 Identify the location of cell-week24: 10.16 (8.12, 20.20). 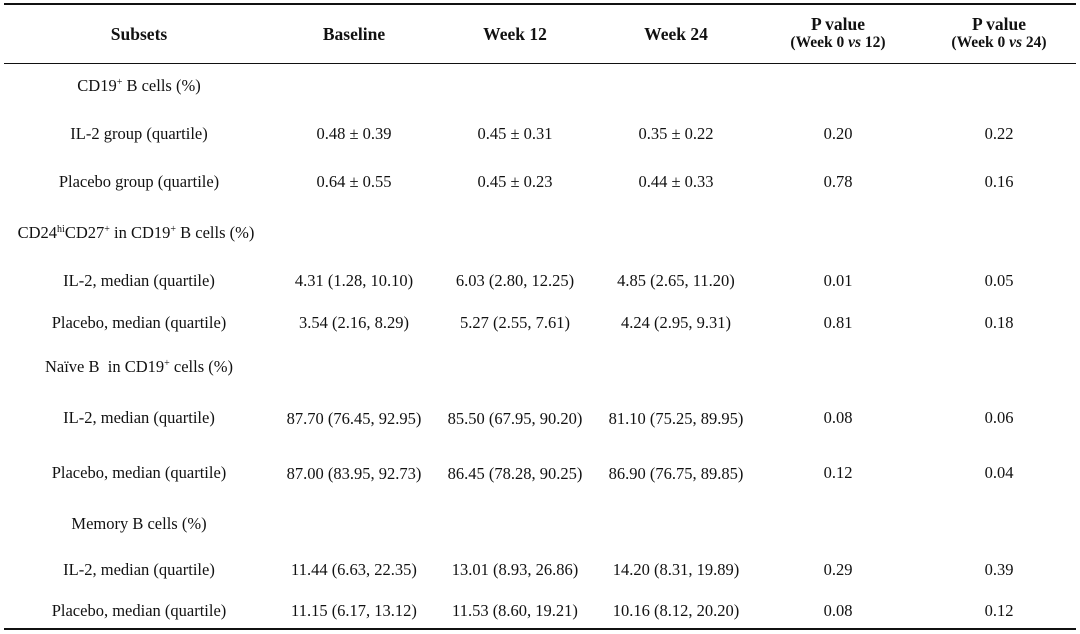
(676, 610).